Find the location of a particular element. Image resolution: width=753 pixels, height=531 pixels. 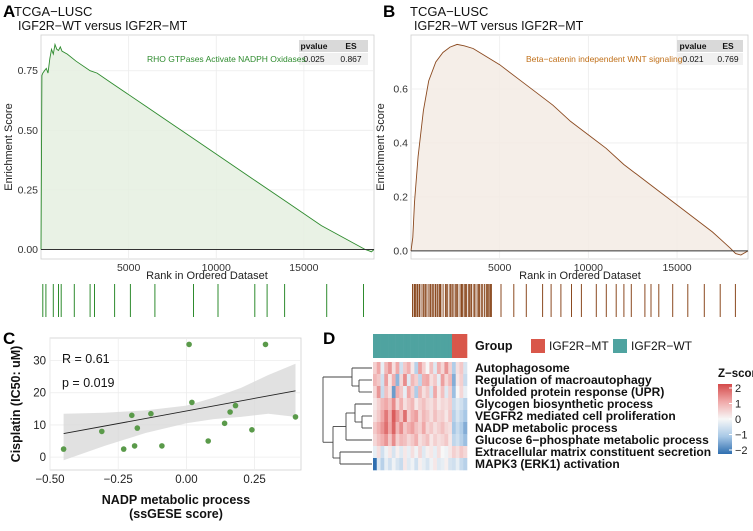

x-tick-label: 5000 is located at coordinates (500, 268).